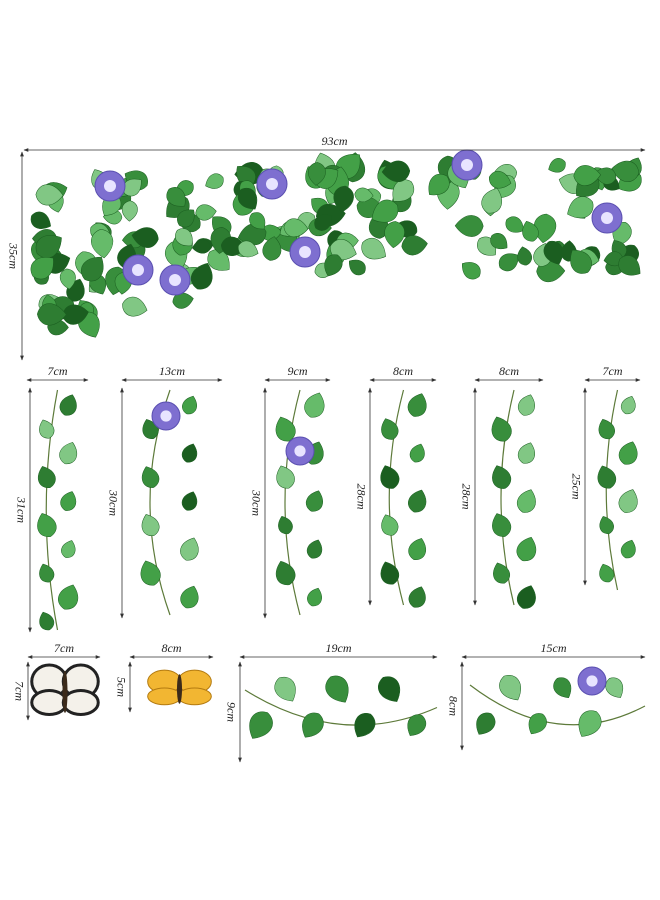  What do you see at coordinates (58, 371) in the screenshot?
I see `width-label: 7cm` at bounding box center [58, 371].